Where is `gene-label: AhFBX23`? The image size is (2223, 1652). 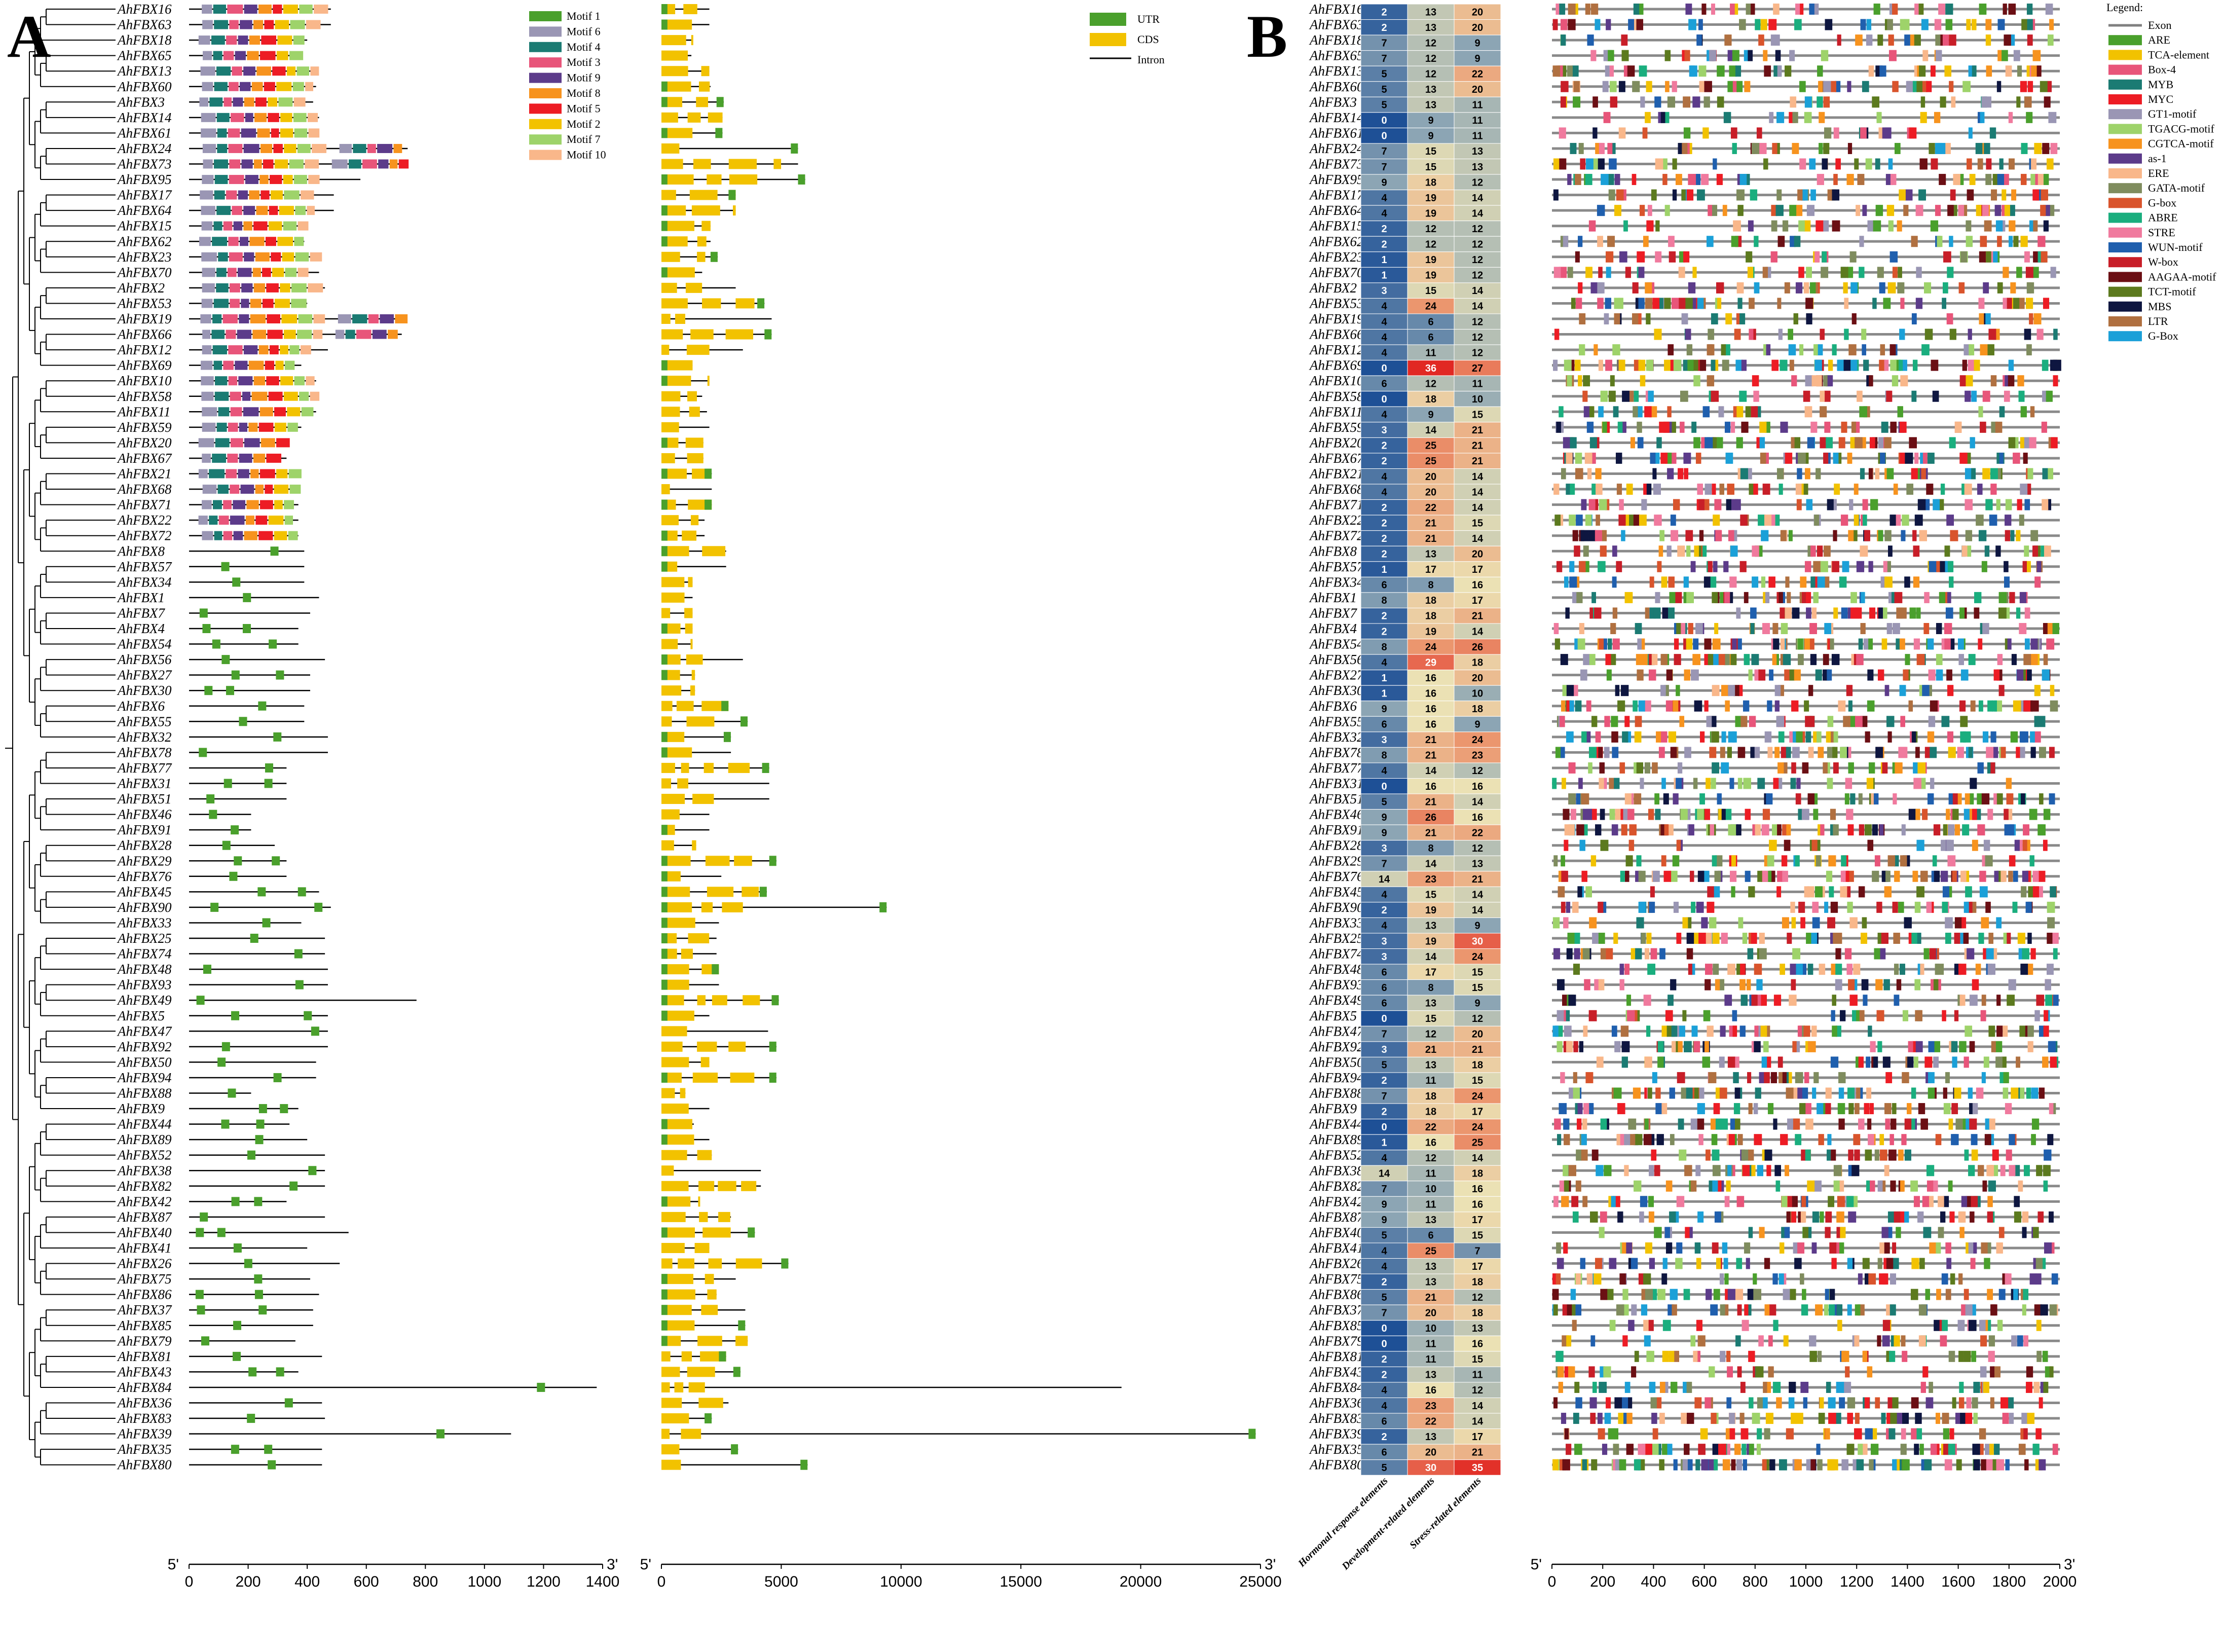 gene-label: AhFBX23 is located at coordinates (144, 257).